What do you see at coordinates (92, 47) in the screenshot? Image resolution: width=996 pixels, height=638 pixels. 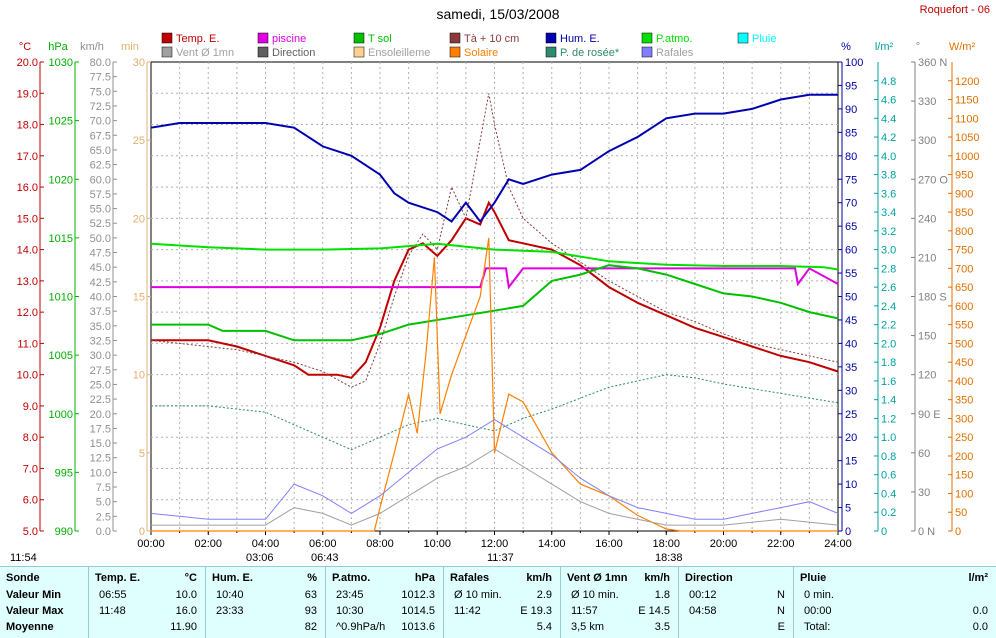 I see `axis-unit-wind: km/h` at bounding box center [92, 47].